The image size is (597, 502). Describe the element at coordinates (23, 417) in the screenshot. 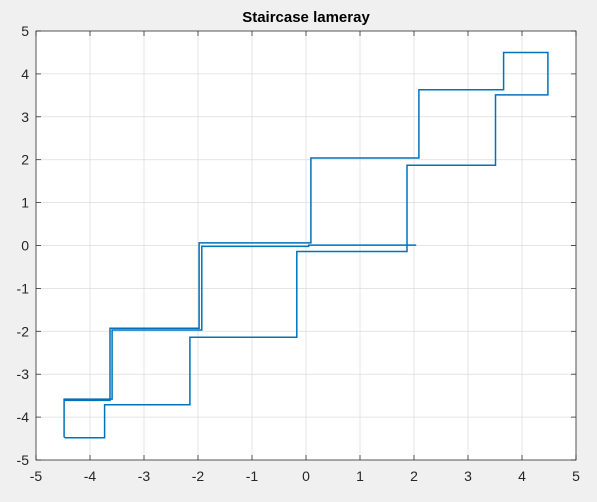

I see `y-tick-label: -4` at that location.